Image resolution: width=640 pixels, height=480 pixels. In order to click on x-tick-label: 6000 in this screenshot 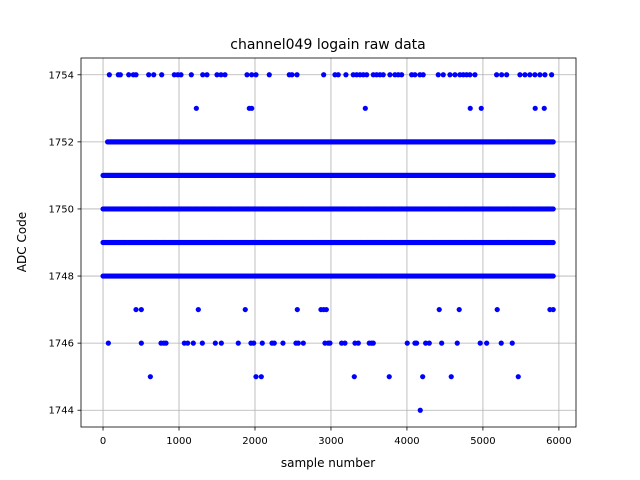, I will do `click(558, 441)`.